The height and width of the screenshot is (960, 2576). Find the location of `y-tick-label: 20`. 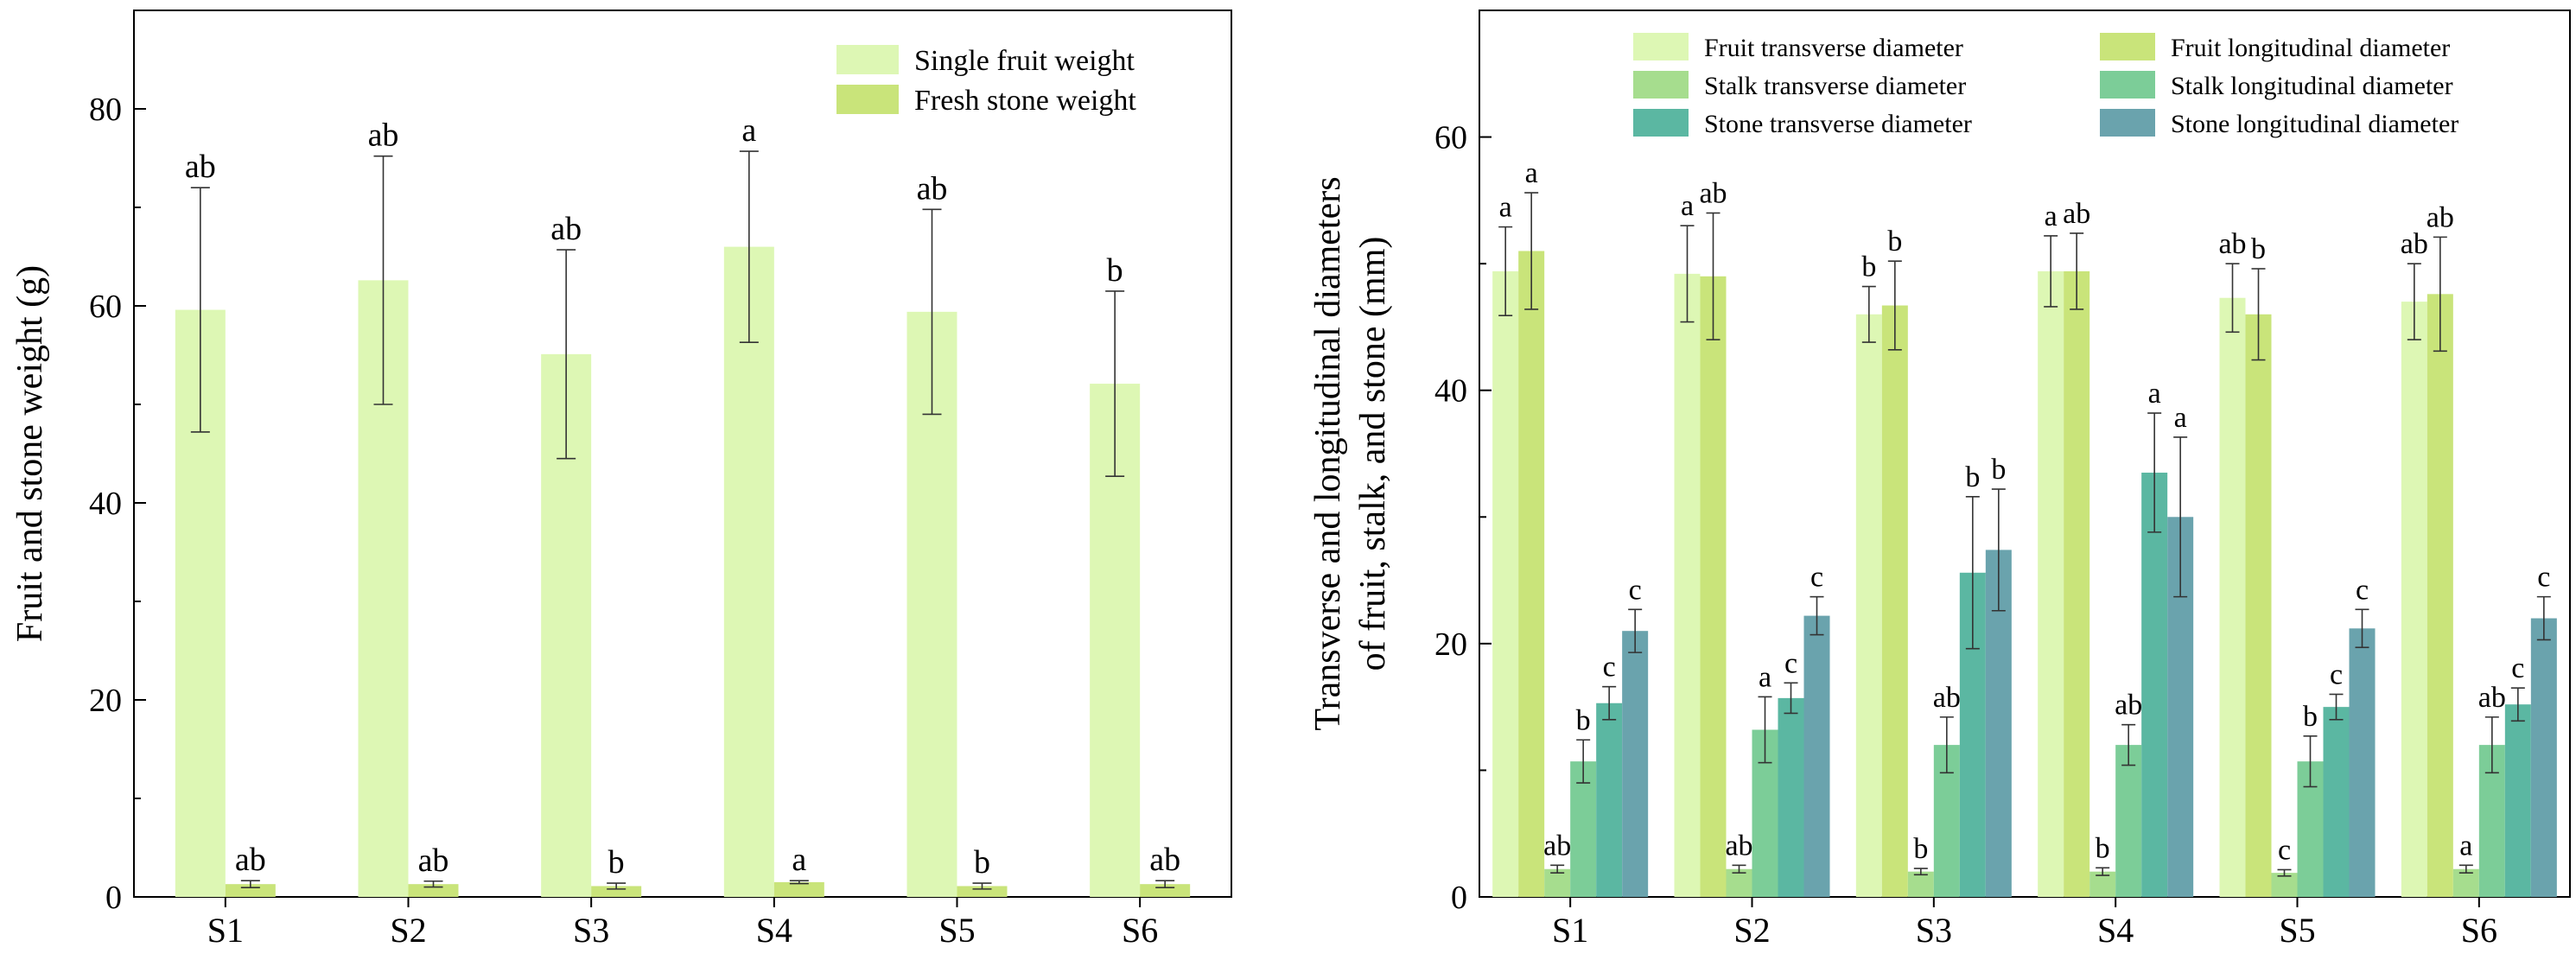

y-tick-label: 20 is located at coordinates (1451, 644).